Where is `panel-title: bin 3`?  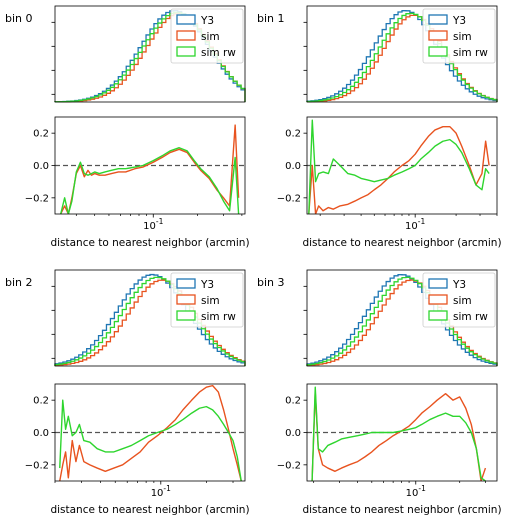 panel-title: bin 3 is located at coordinates (271, 282).